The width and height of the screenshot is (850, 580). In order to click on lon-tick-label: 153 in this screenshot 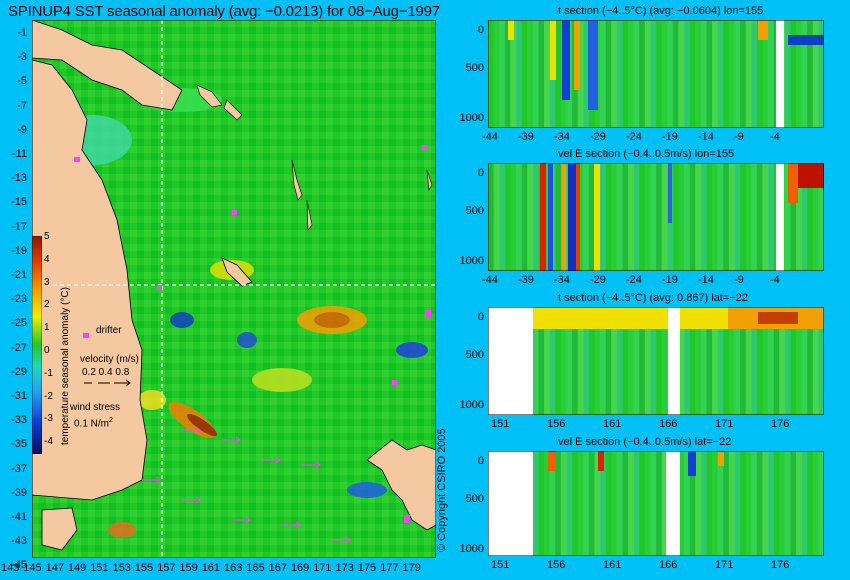, I will do `click(121, 568)`.